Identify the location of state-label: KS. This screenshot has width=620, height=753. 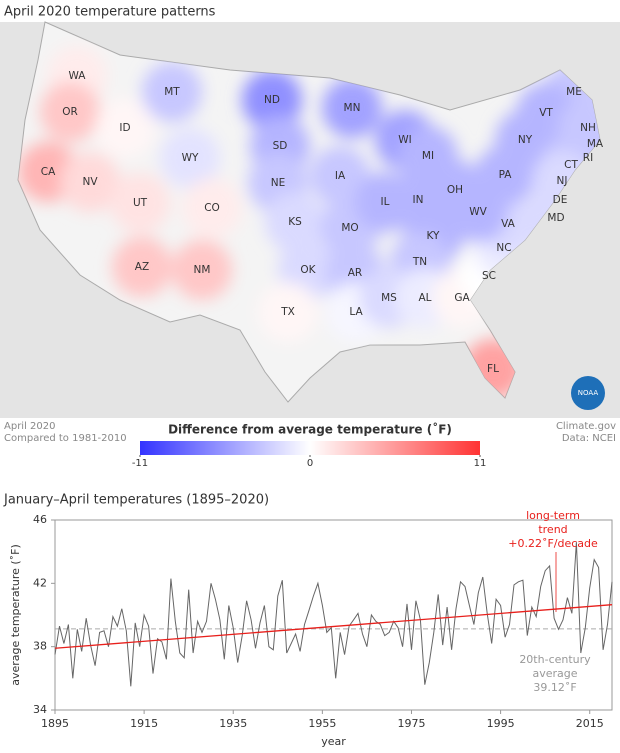
(295, 222).